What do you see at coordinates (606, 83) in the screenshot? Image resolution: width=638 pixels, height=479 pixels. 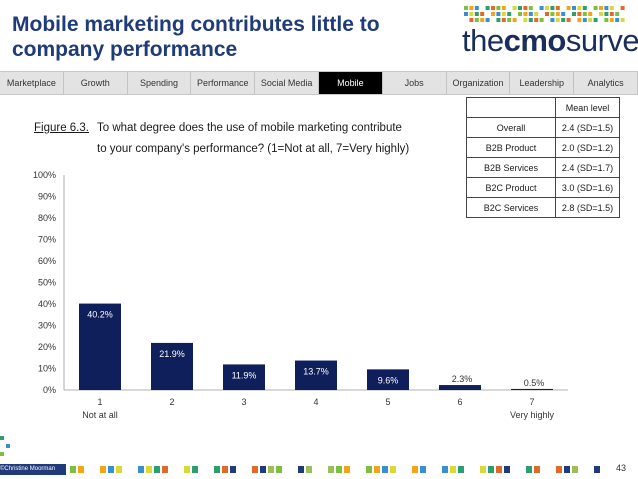 I see `nav-tab-analytics: Analytics` at bounding box center [606, 83].